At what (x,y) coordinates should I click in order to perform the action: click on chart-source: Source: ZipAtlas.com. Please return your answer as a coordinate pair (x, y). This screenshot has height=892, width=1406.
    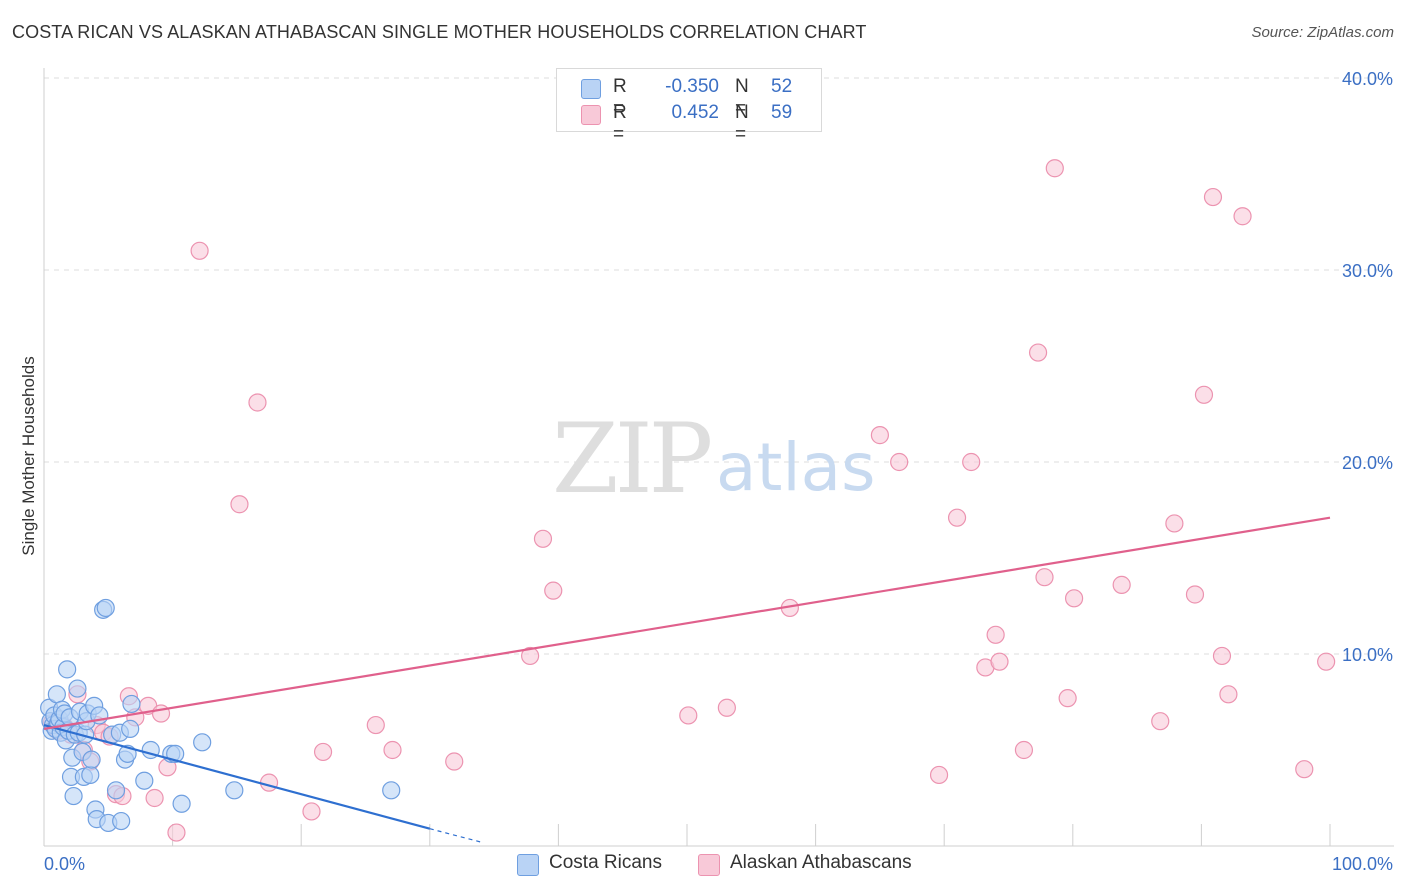
    Looking at the image, I should click on (1322, 32).